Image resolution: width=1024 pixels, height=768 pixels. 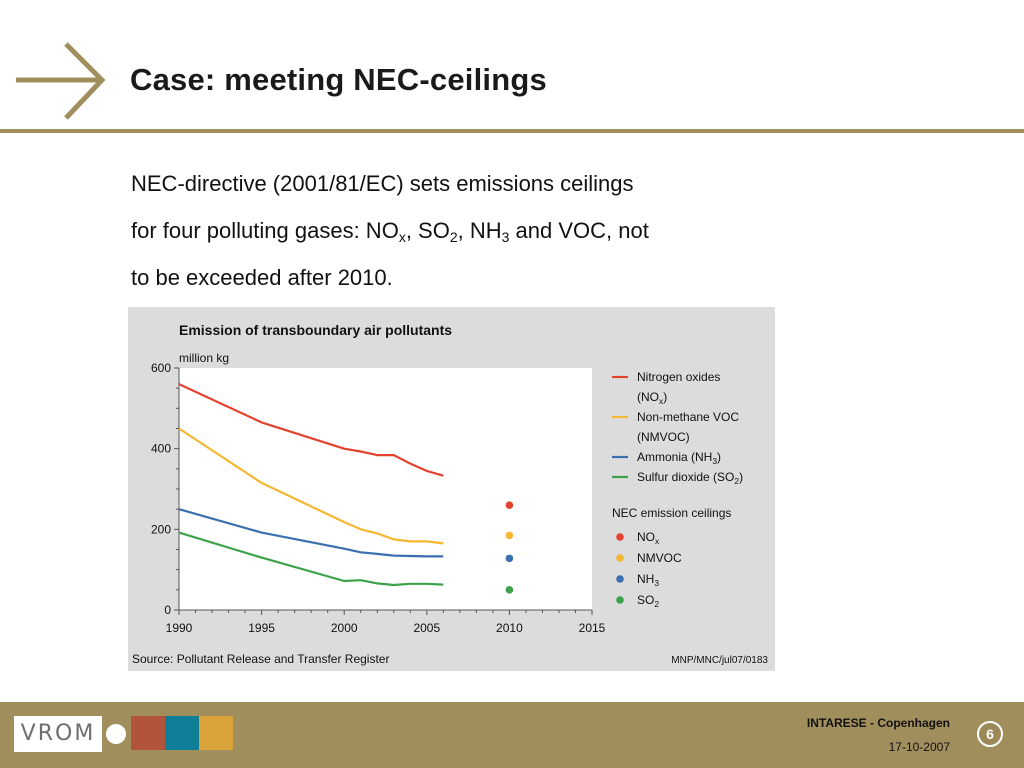 What do you see at coordinates (512, 131) in the screenshot?
I see `title-divider` at bounding box center [512, 131].